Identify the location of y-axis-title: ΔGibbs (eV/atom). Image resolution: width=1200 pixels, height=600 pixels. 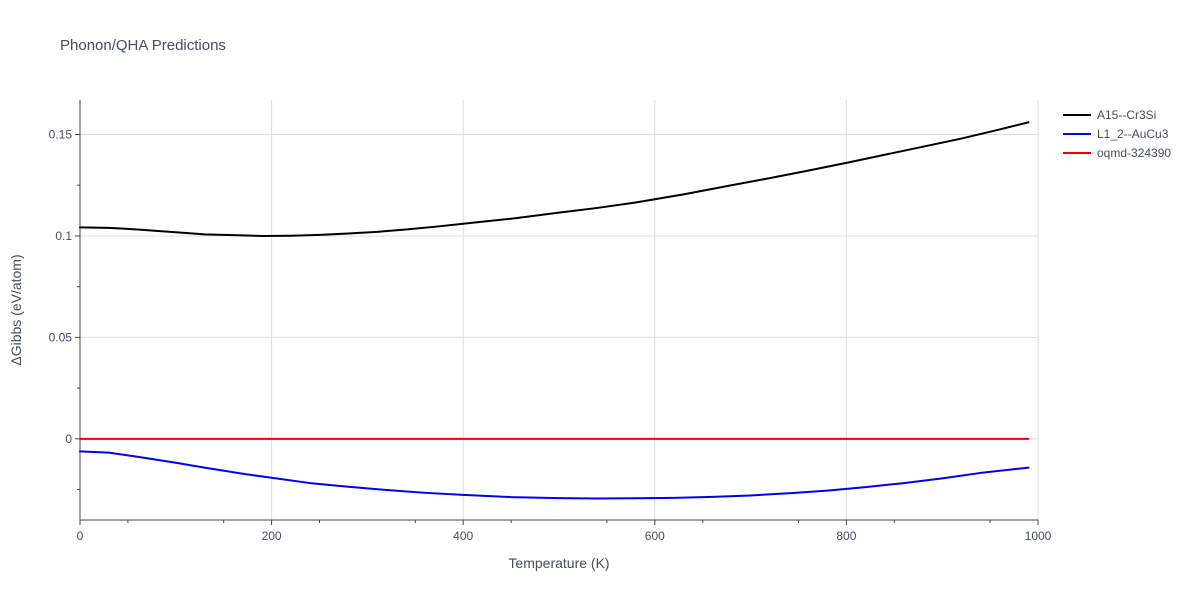
(16, 309).